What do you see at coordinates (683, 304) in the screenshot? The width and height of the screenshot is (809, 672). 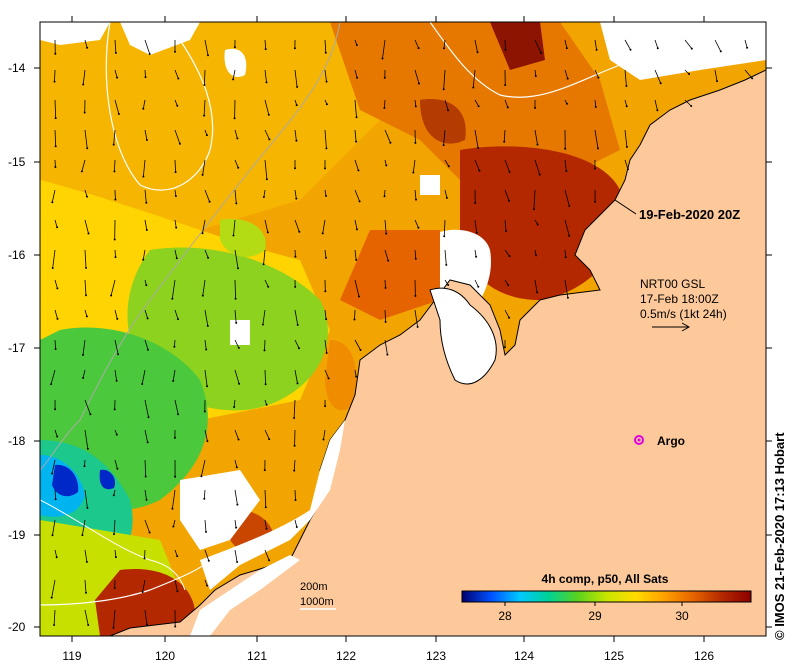 I see `current-legend: NRT00 GSL 17-Feb 18:00Z 0.5m/s (1kt 24h)` at bounding box center [683, 304].